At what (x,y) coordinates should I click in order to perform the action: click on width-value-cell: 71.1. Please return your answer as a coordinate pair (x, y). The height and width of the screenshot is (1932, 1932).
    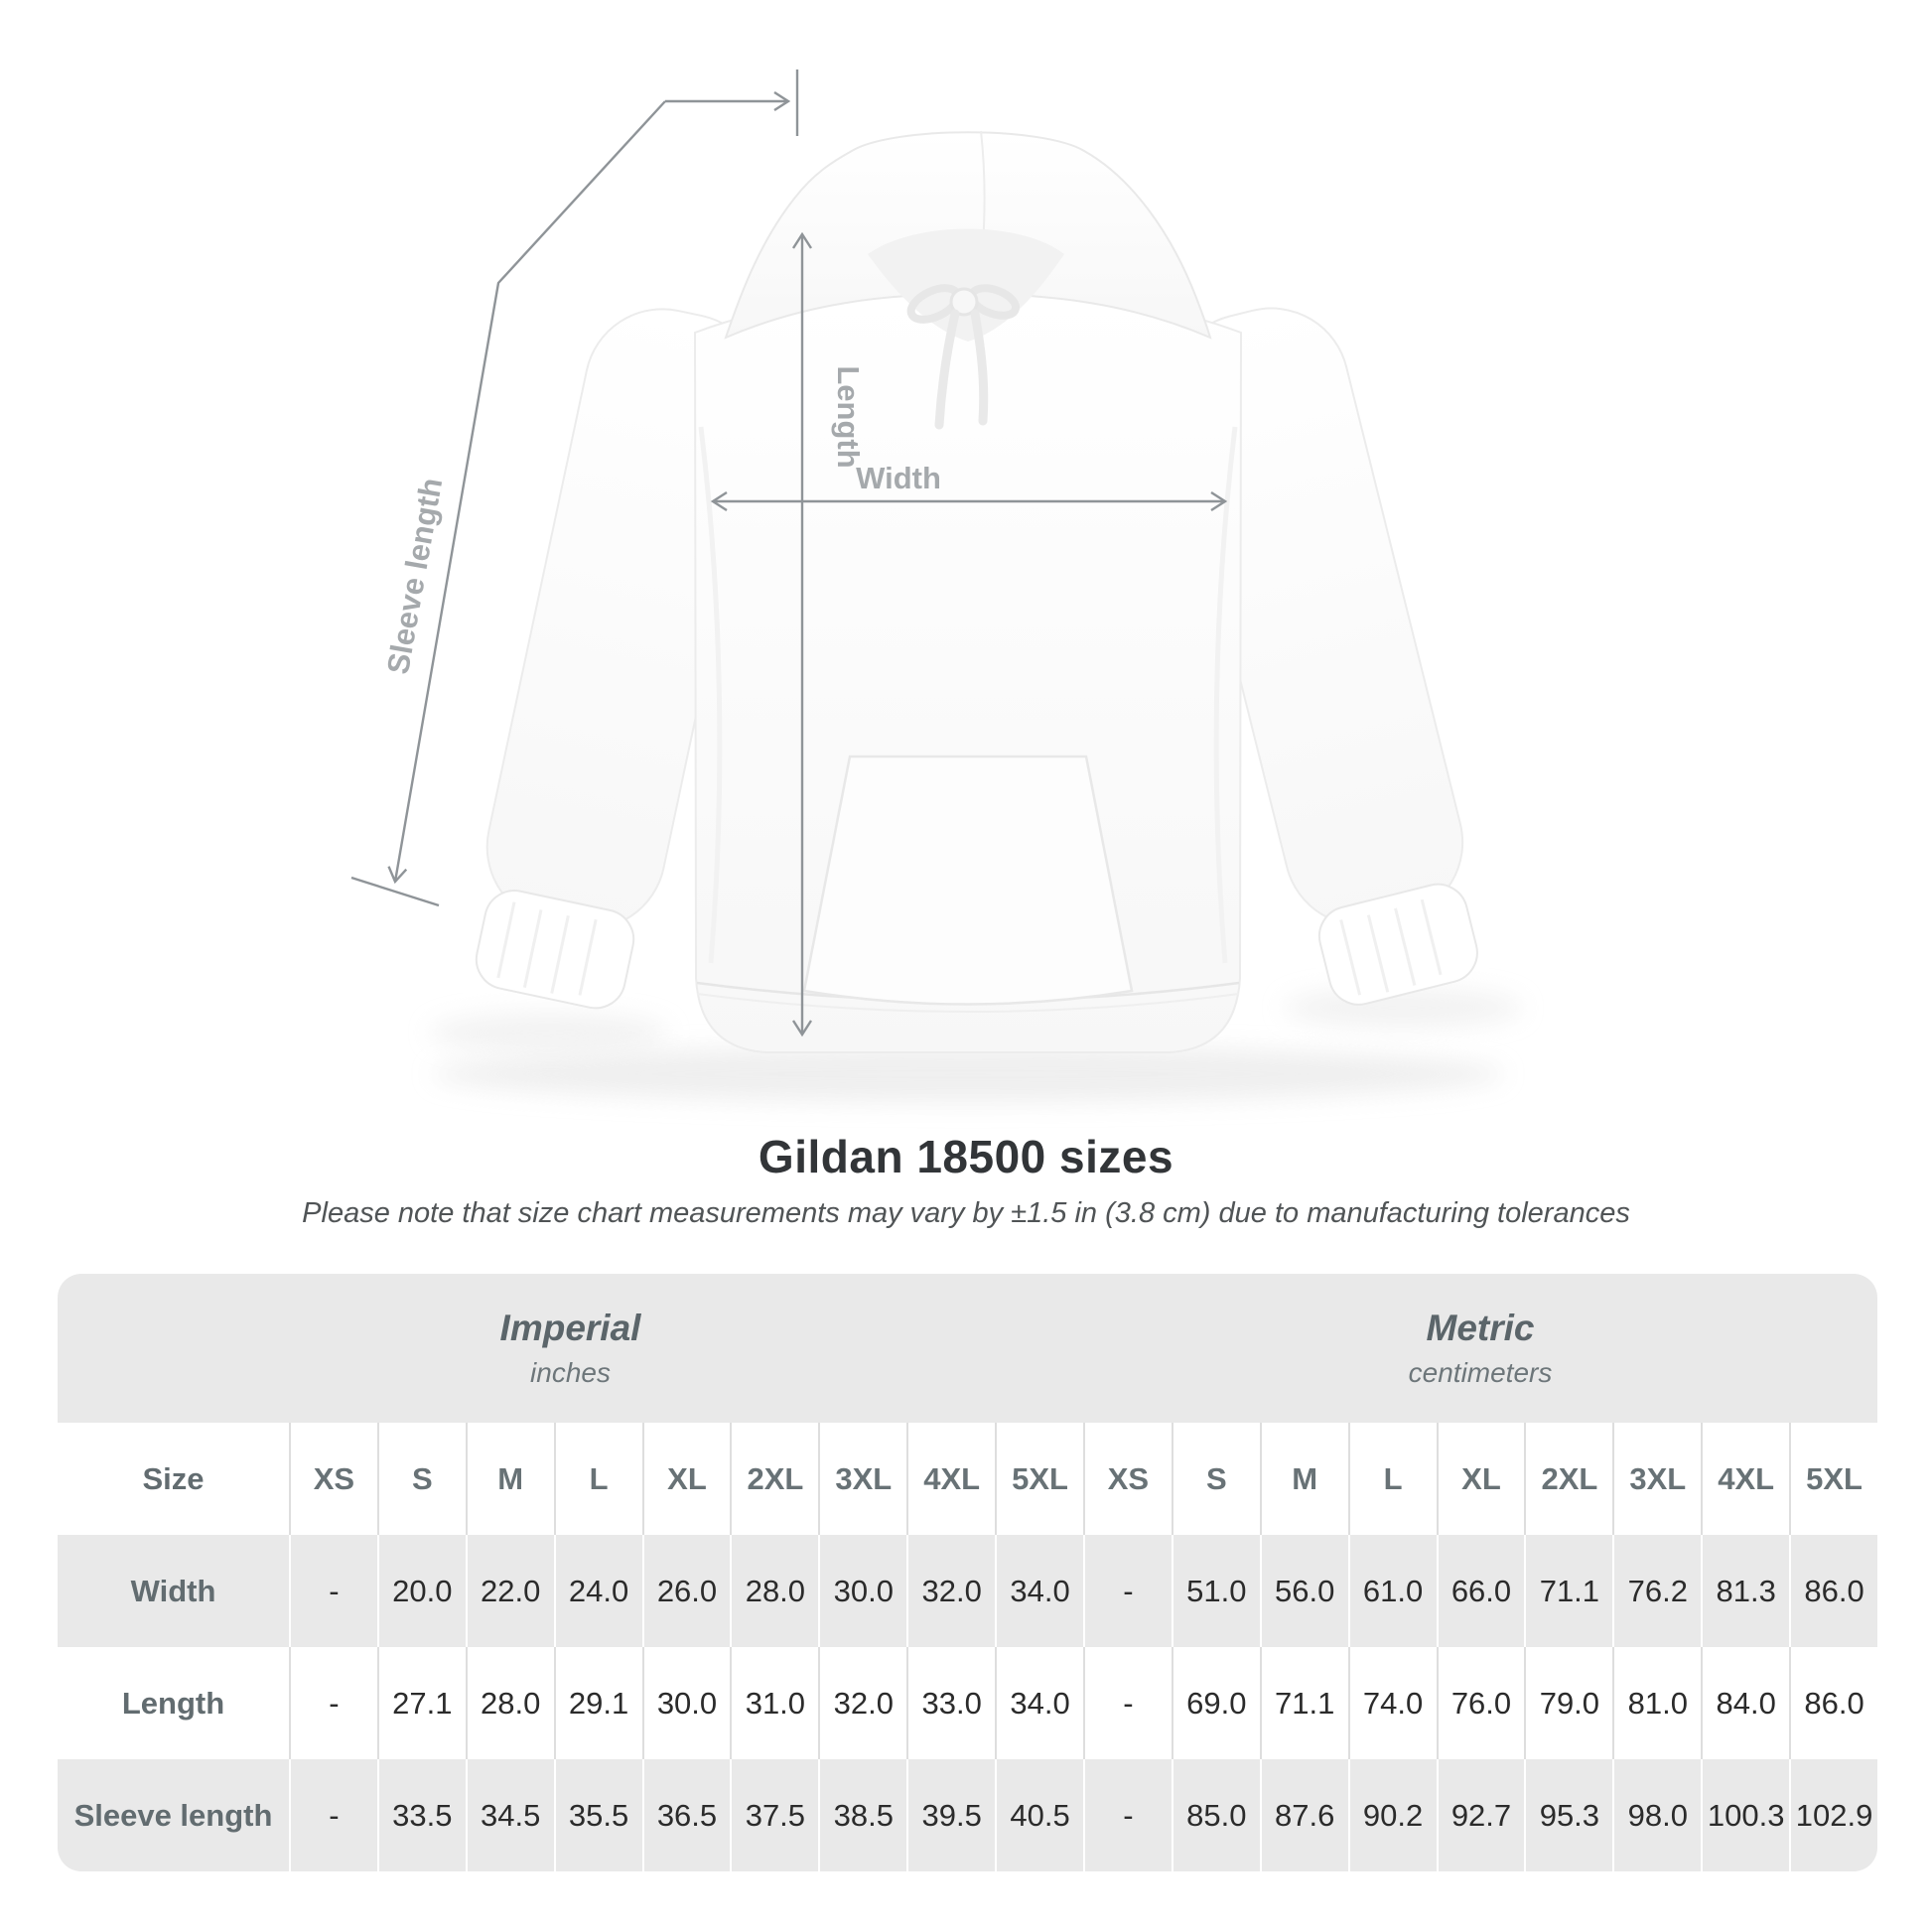
    Looking at the image, I should click on (1568, 1591).